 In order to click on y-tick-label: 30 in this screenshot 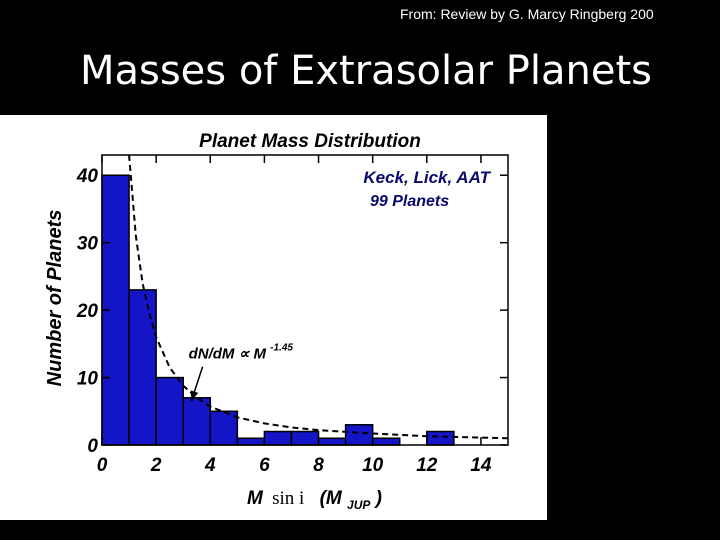, I will do `click(88, 244)`.